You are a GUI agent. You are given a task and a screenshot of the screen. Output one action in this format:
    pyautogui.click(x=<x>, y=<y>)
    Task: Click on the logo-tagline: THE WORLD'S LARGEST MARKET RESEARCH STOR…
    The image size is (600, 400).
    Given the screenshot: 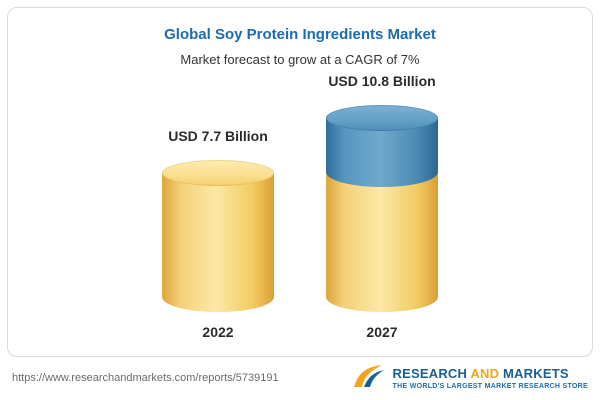 What is the action you would take?
    pyautogui.click(x=490, y=386)
    